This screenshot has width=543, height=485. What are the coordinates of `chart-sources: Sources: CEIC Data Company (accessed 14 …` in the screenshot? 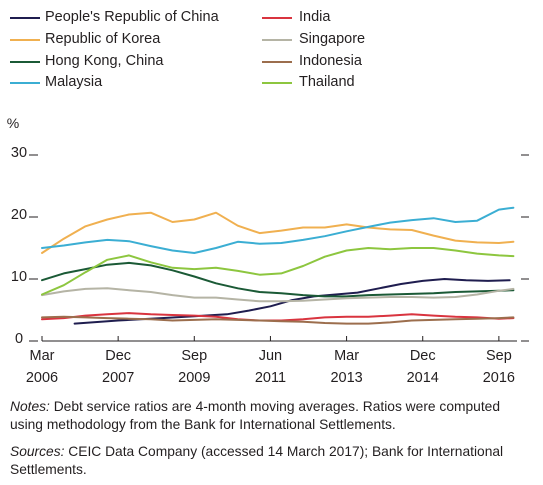 It's located at (272, 461).